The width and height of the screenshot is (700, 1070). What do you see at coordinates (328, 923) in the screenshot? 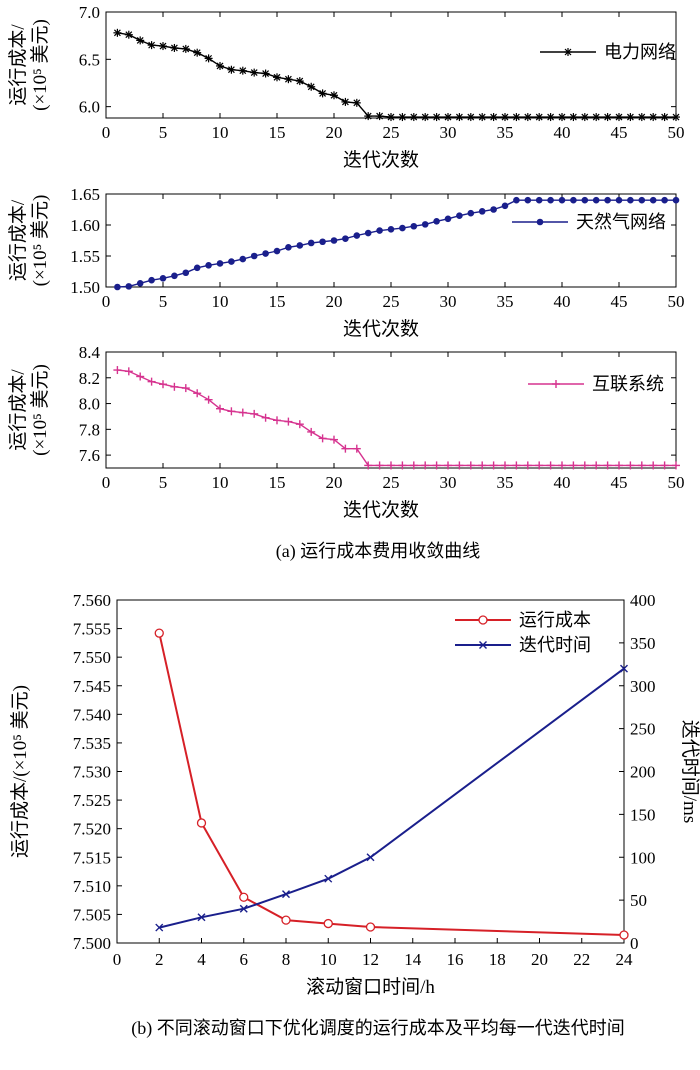
I see `data-point-left` at bounding box center [328, 923].